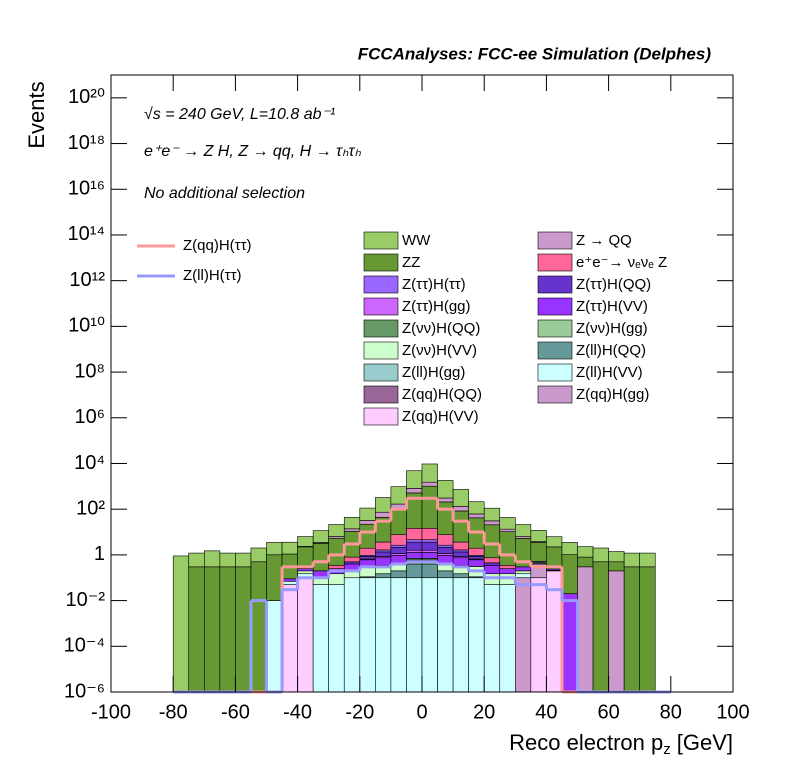 The image size is (796, 777). I want to click on y-tick-label: 10⁴, so click(89, 463).